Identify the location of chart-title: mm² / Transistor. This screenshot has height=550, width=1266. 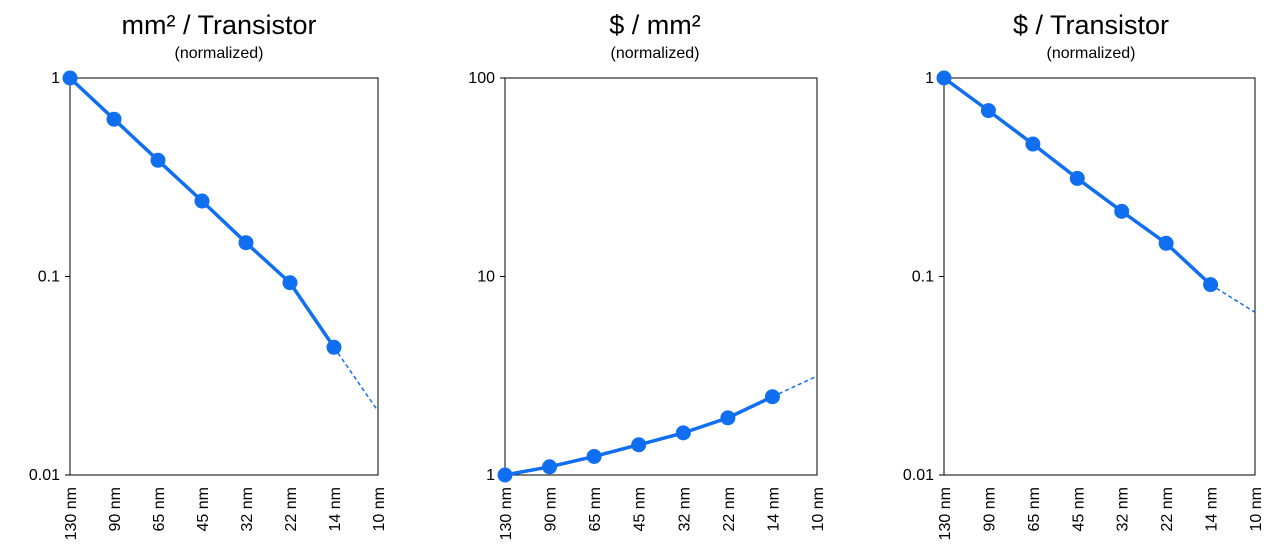
(218, 25).